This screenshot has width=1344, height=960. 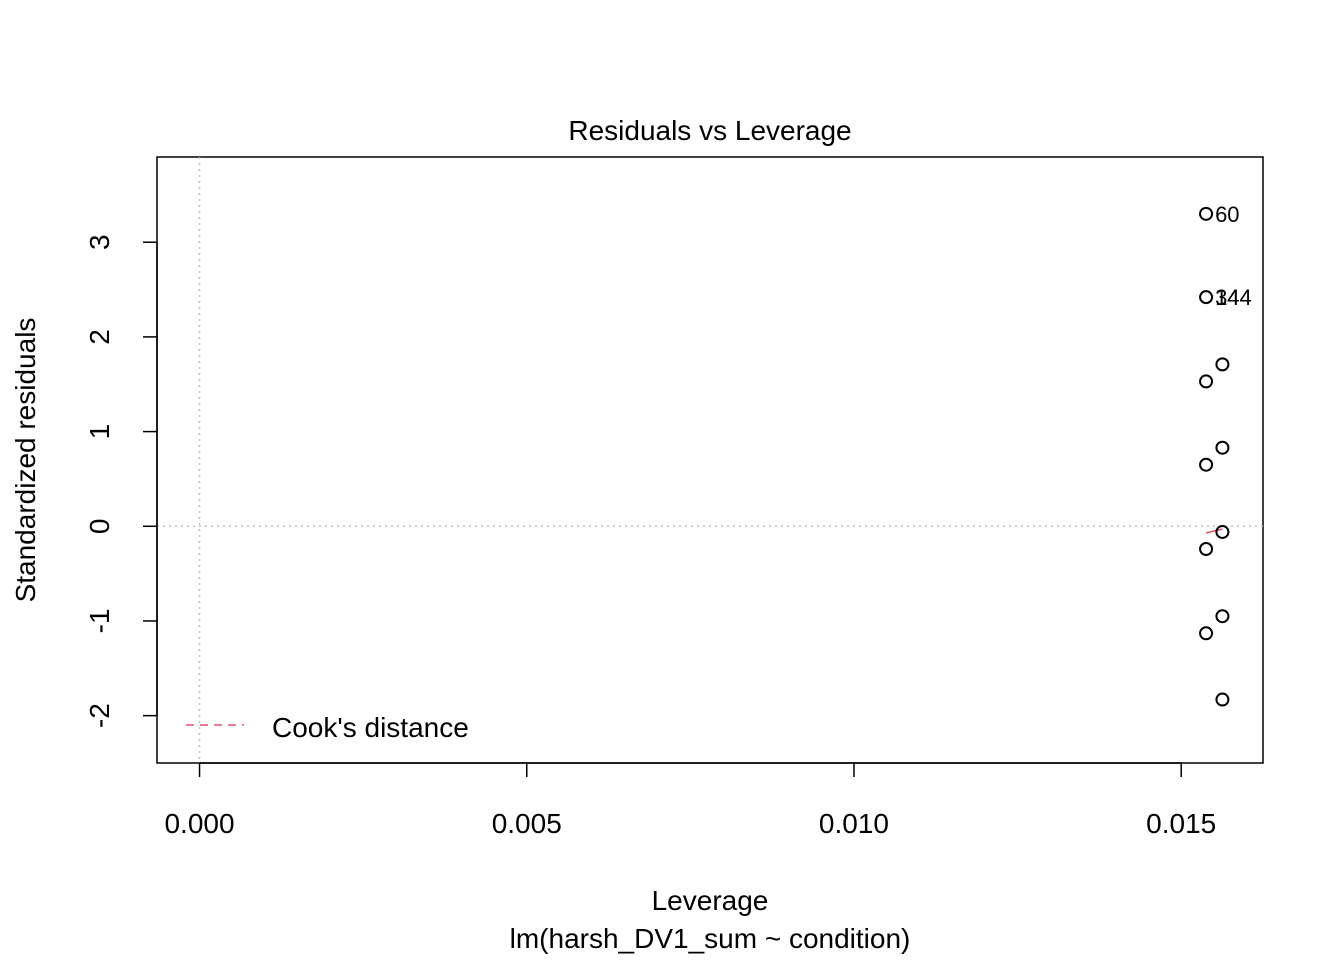 What do you see at coordinates (1227, 297) in the screenshot?
I see `point-label: 34` at bounding box center [1227, 297].